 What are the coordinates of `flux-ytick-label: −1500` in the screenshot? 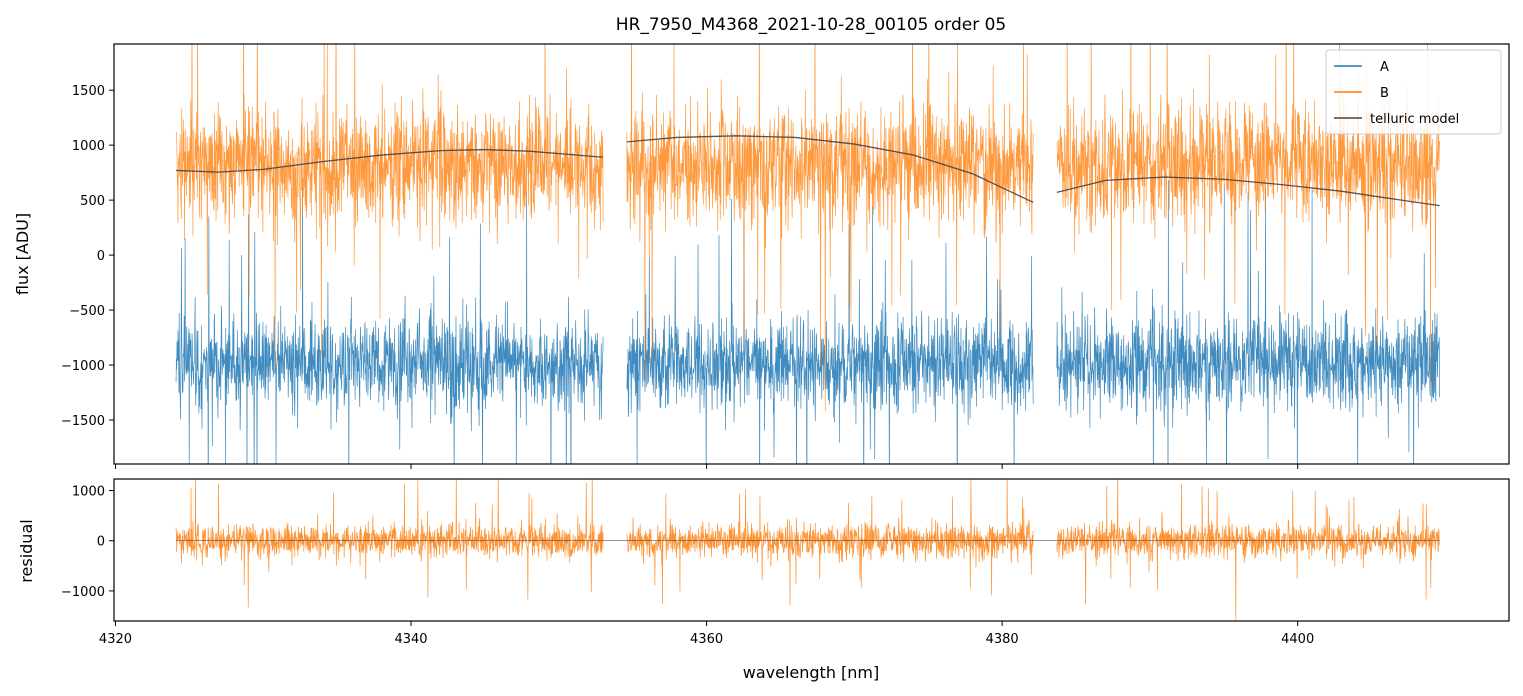 It's located at (83, 421).